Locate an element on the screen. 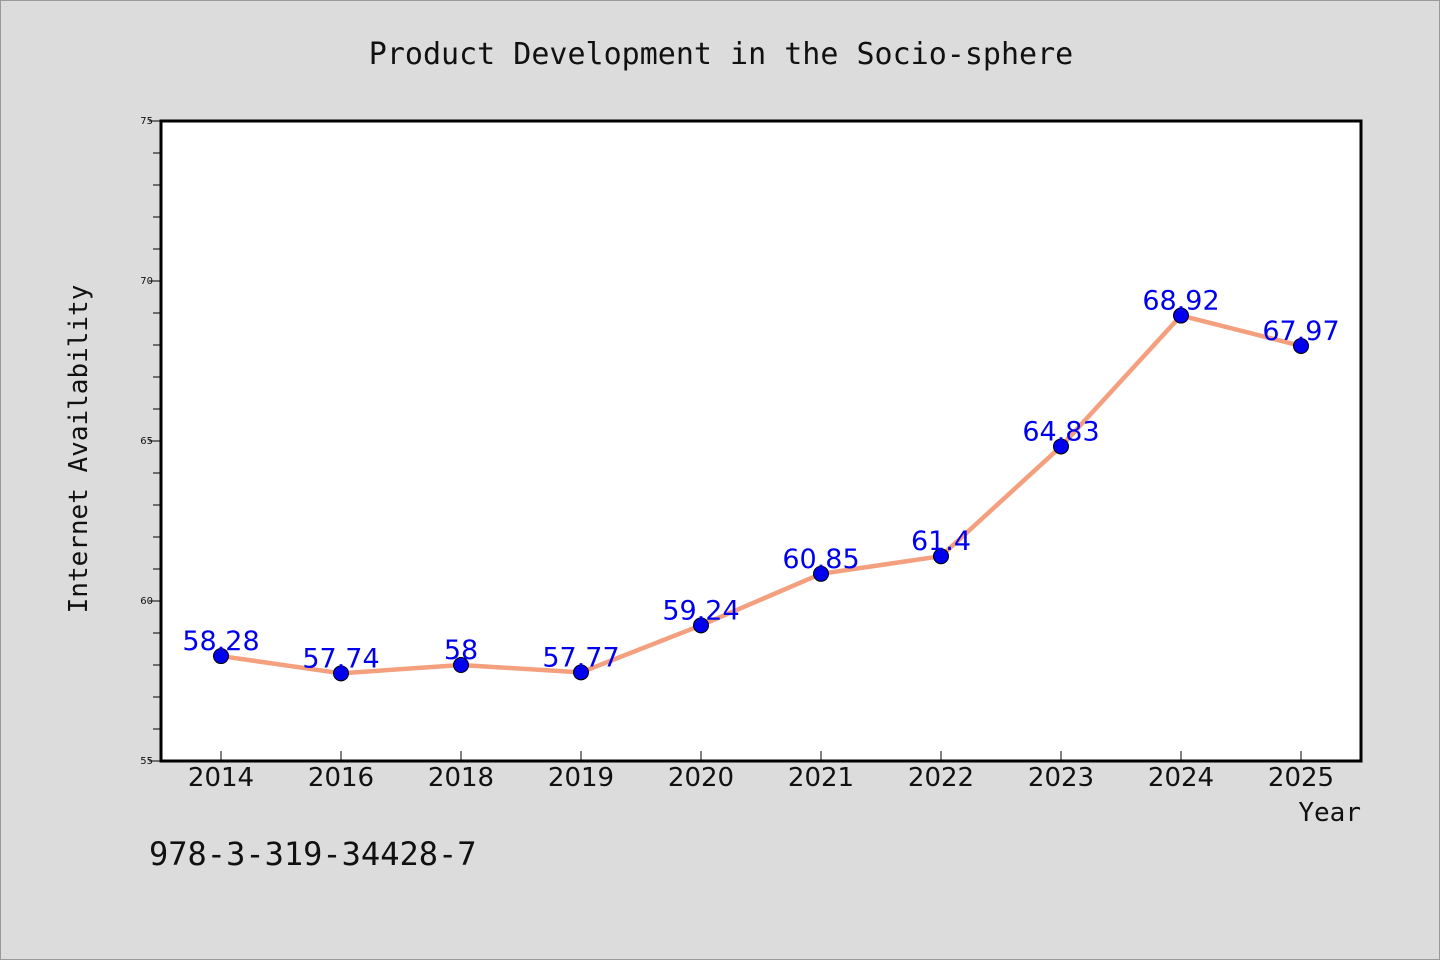 This screenshot has height=960, width=1440. y-tick-label: 70 is located at coordinates (146, 281).